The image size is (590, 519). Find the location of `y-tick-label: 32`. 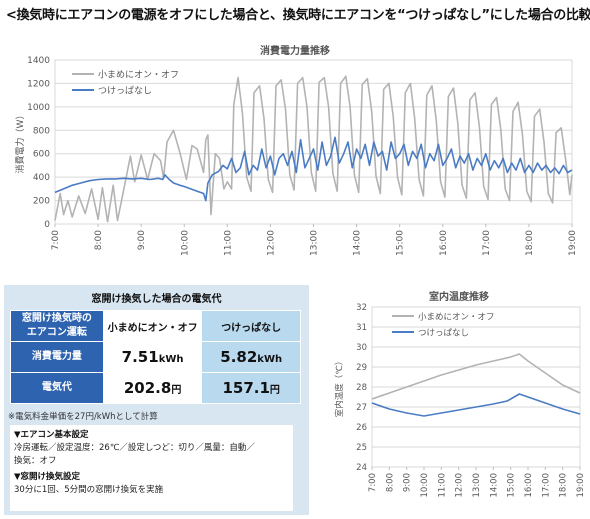

y-tick-label: 32 is located at coordinates (361, 308).